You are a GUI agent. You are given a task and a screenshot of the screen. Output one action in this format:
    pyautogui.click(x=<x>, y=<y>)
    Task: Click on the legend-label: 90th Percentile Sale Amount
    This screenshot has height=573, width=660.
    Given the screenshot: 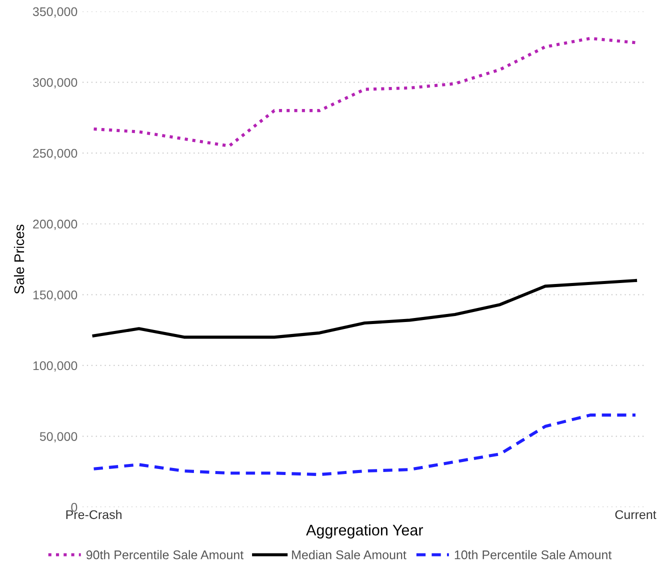 What is the action you would take?
    pyautogui.click(x=165, y=555)
    